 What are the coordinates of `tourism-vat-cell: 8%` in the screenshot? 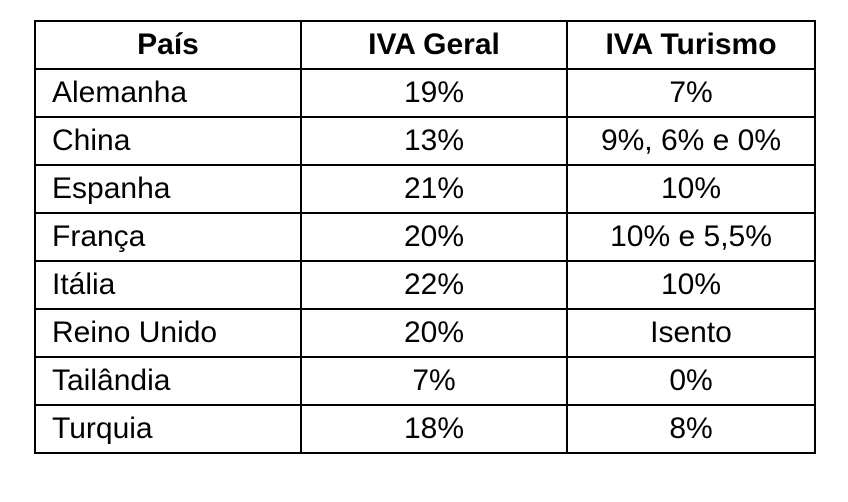 It's located at (691, 429).